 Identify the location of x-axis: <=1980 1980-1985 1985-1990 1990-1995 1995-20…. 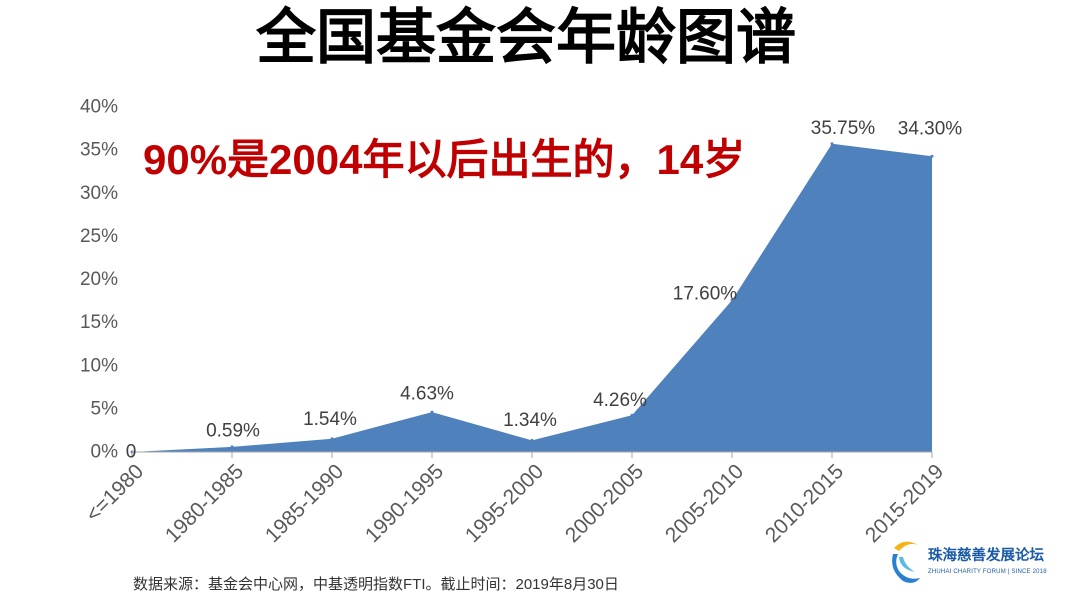
(514, 499).